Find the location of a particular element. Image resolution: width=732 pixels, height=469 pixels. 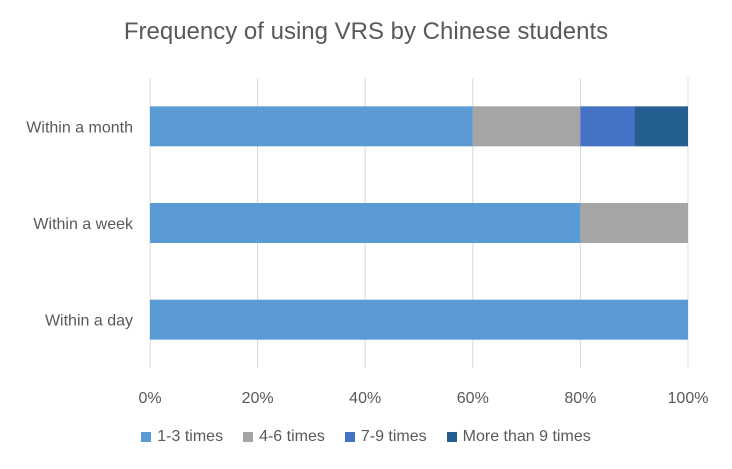

legend-label: 1-3 times is located at coordinates (190, 436).